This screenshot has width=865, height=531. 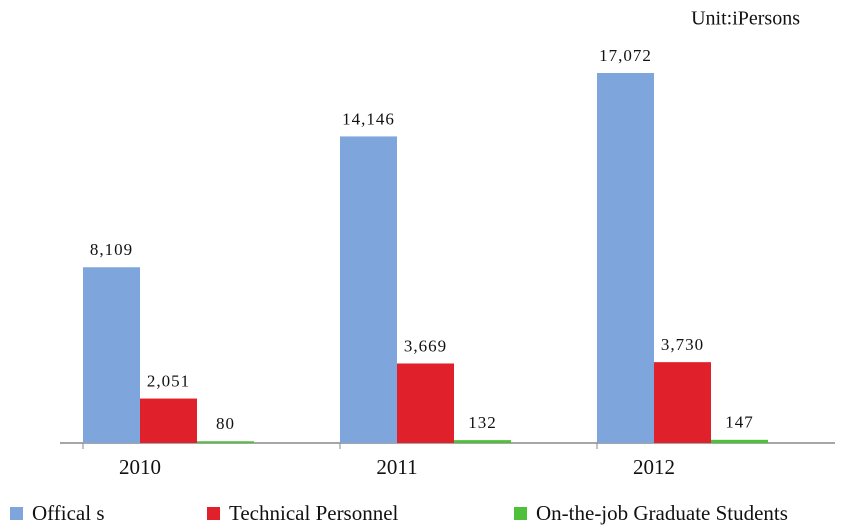 What do you see at coordinates (482, 422) in the screenshot?
I see `value-label: 132` at bounding box center [482, 422].